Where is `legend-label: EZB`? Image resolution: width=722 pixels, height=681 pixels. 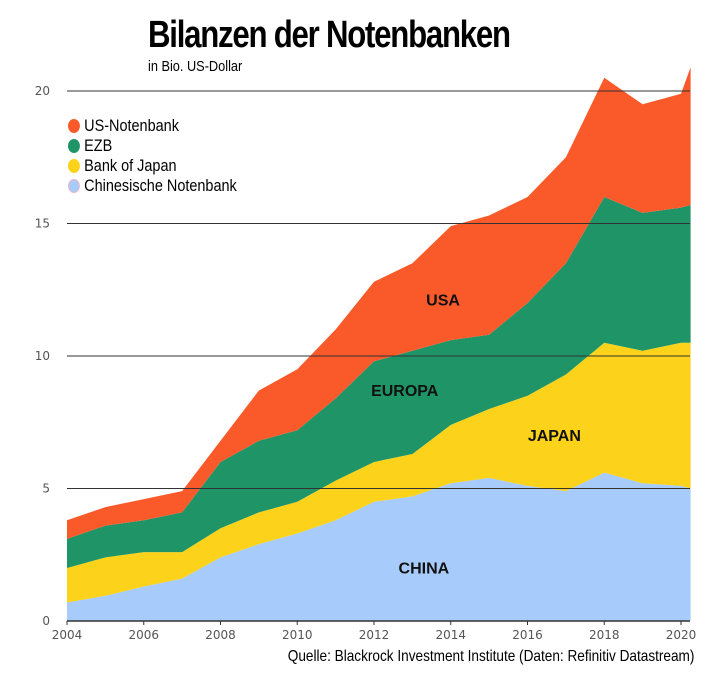
legend-label: EZB is located at coordinates (98, 145).